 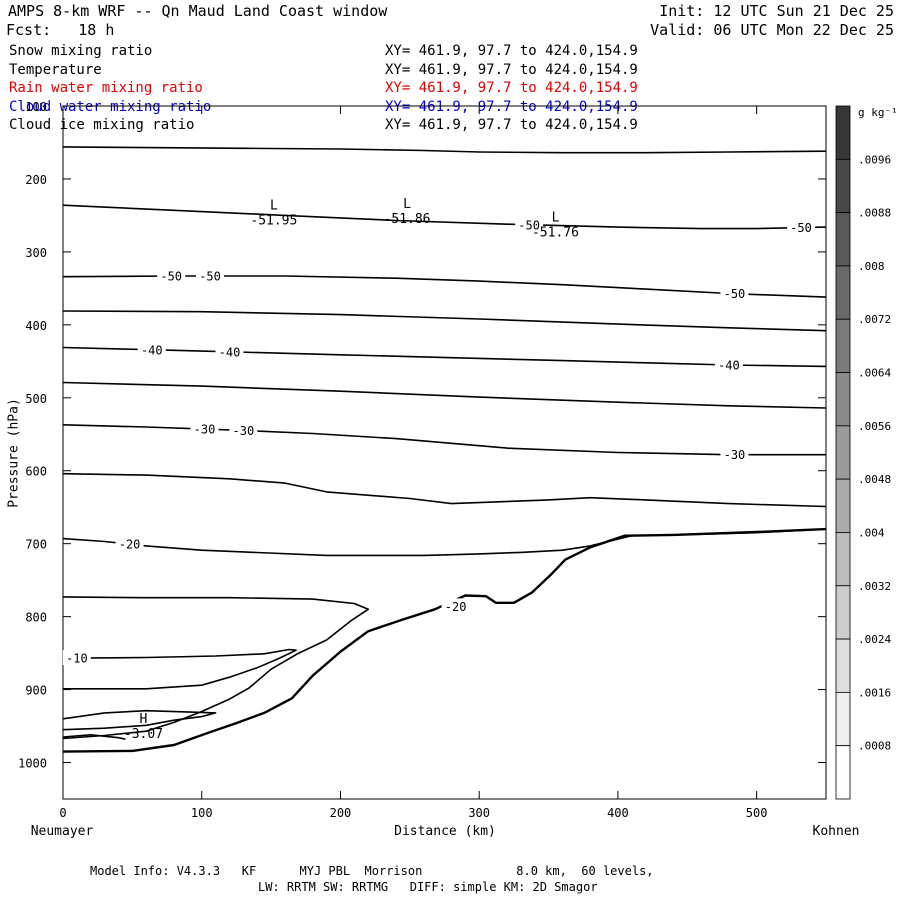 What do you see at coordinates (407, 219) in the screenshot?
I see `extreme-value: -51.86` at bounding box center [407, 219].